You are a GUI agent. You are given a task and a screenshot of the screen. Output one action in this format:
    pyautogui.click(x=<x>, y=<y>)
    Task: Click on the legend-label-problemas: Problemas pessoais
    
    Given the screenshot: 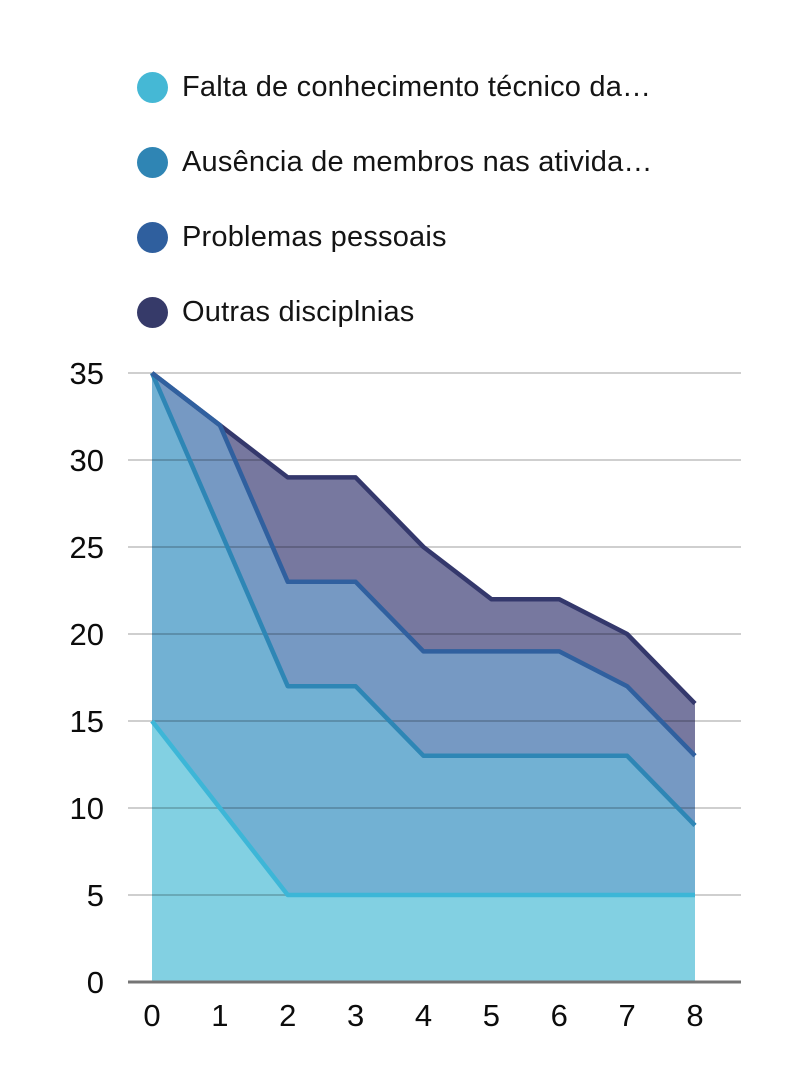 What is the action you would take?
    pyautogui.click(x=314, y=237)
    